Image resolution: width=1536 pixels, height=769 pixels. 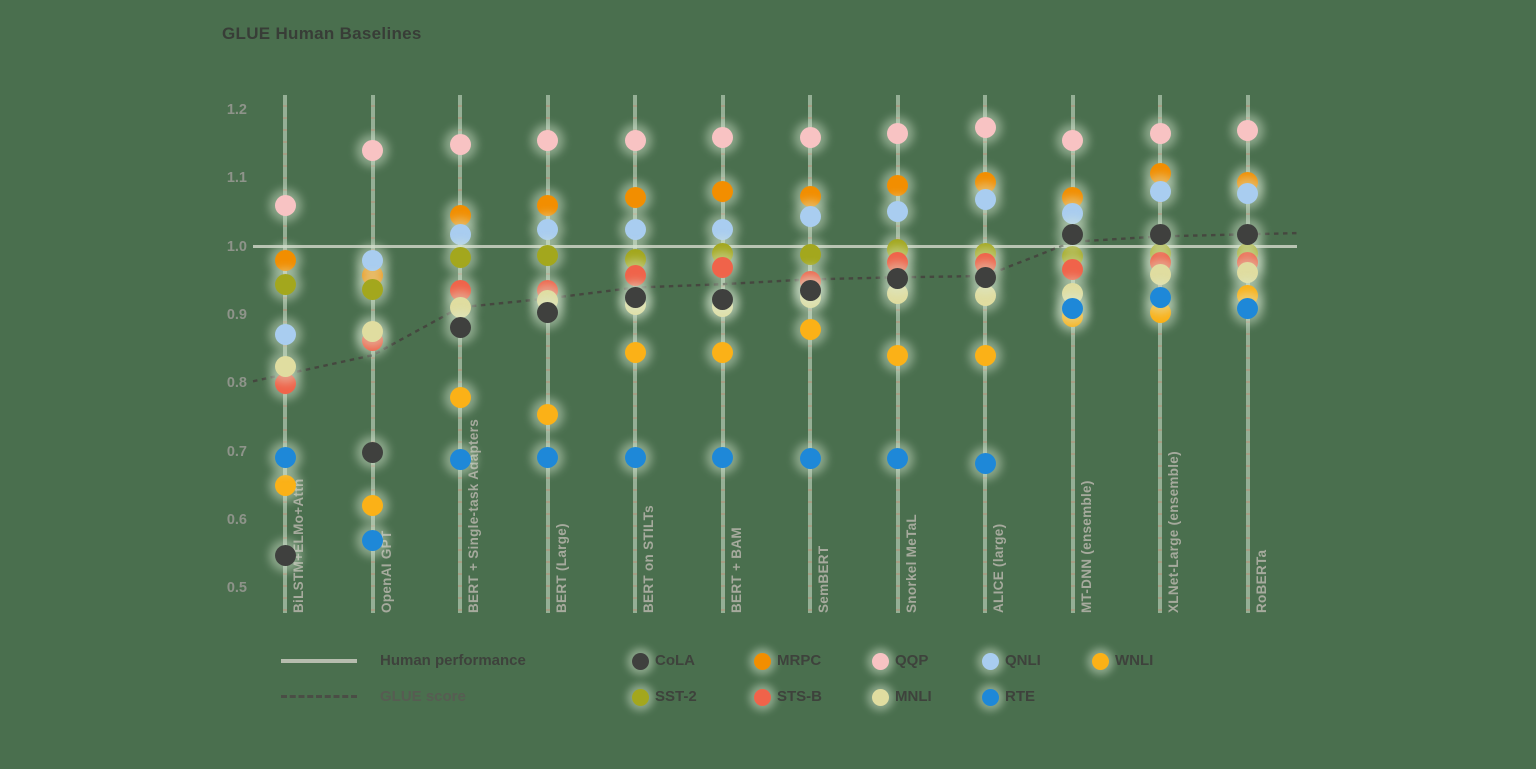 I want to click on legend-dot-mrpc, so click(x=762, y=661).